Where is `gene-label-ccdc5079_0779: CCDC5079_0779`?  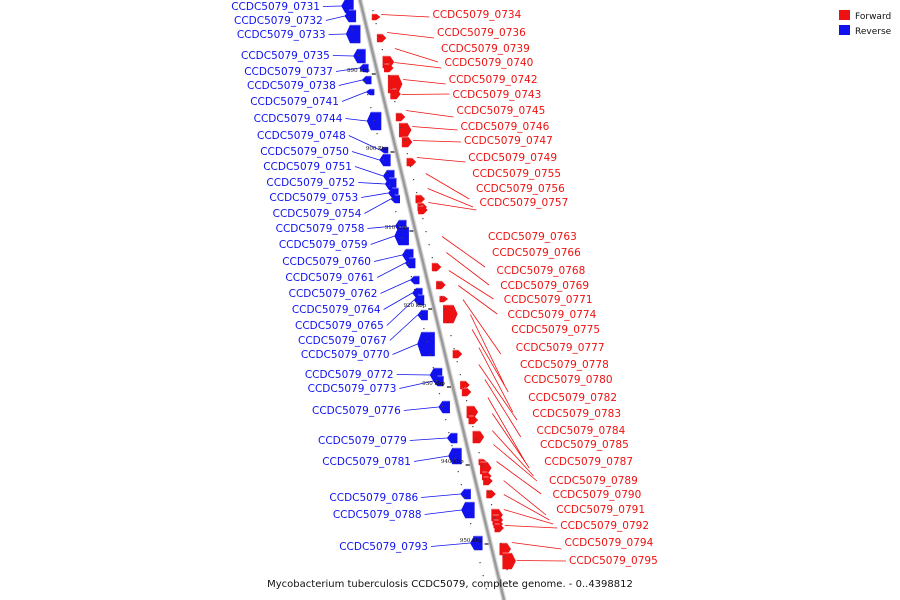
gene-label-ccdc5079_0779: CCDC5079_0779 is located at coordinates (362, 441).